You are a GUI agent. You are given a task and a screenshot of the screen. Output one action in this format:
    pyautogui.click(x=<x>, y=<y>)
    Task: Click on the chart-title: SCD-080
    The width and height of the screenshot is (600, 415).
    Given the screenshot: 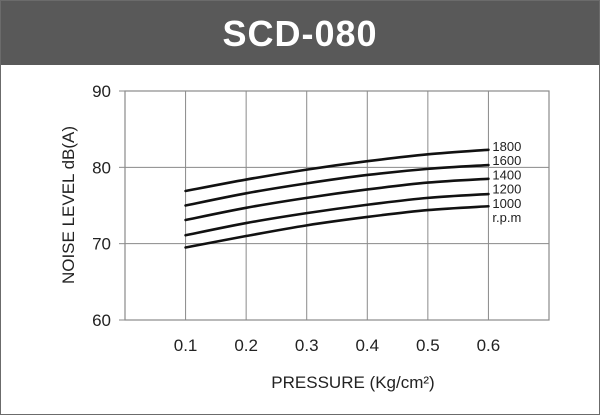 What is the action you would take?
    pyautogui.click(x=300, y=33)
    